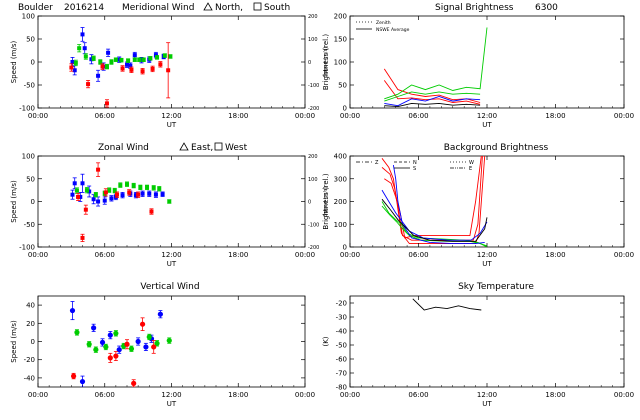 Image resolution: width=640 pixels, height=420 pixels. What do you see at coordinates (340, 179) in the screenshot?
I see `background-ytick-label: 300` at bounding box center [340, 179].